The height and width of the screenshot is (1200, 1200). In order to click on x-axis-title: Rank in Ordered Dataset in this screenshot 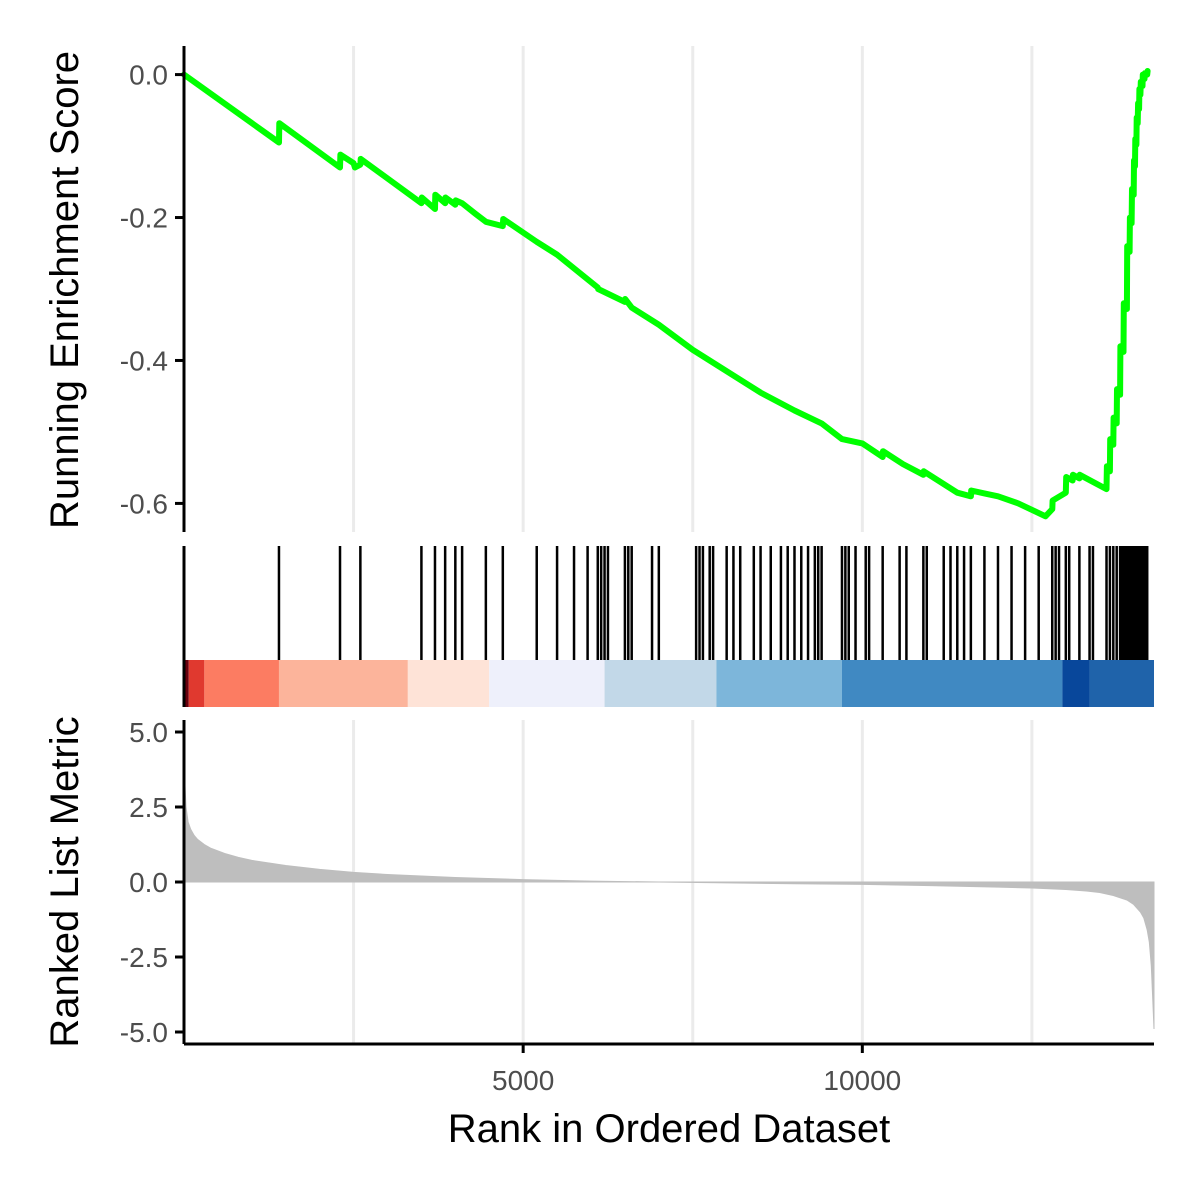, I will do `click(669, 1129)`.